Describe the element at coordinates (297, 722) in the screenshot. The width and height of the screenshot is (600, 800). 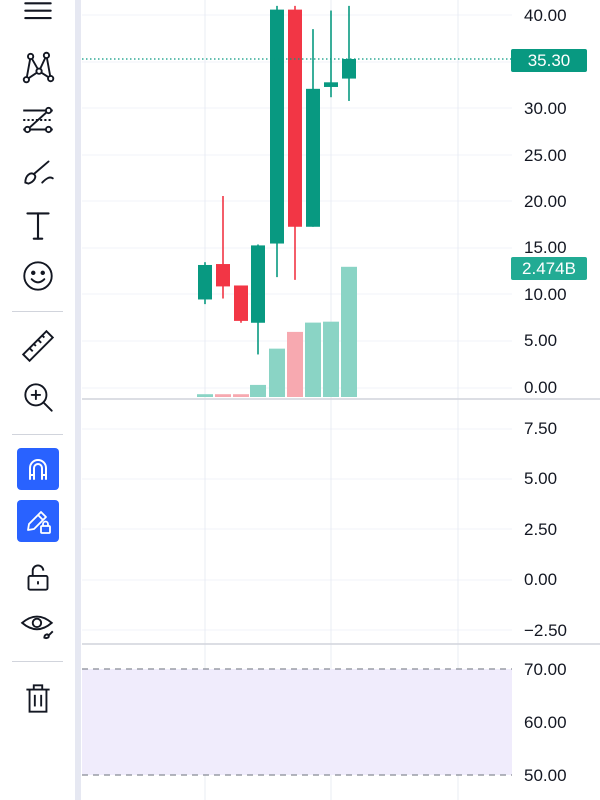
I see `rsi-band-background` at that location.